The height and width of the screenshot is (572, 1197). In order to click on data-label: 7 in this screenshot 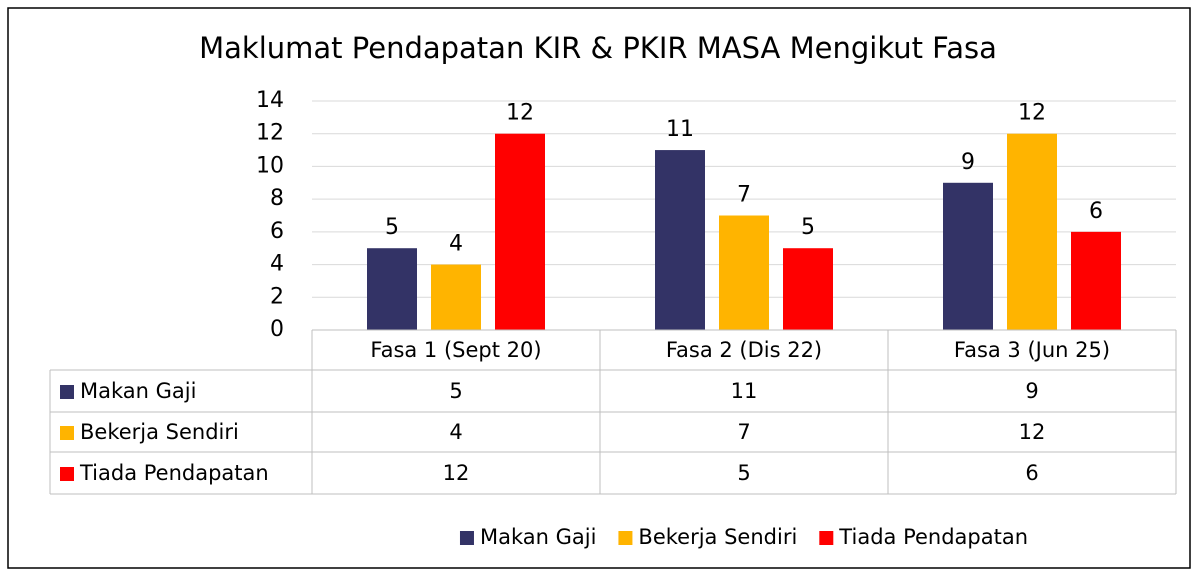, I will do `click(744, 195)`.